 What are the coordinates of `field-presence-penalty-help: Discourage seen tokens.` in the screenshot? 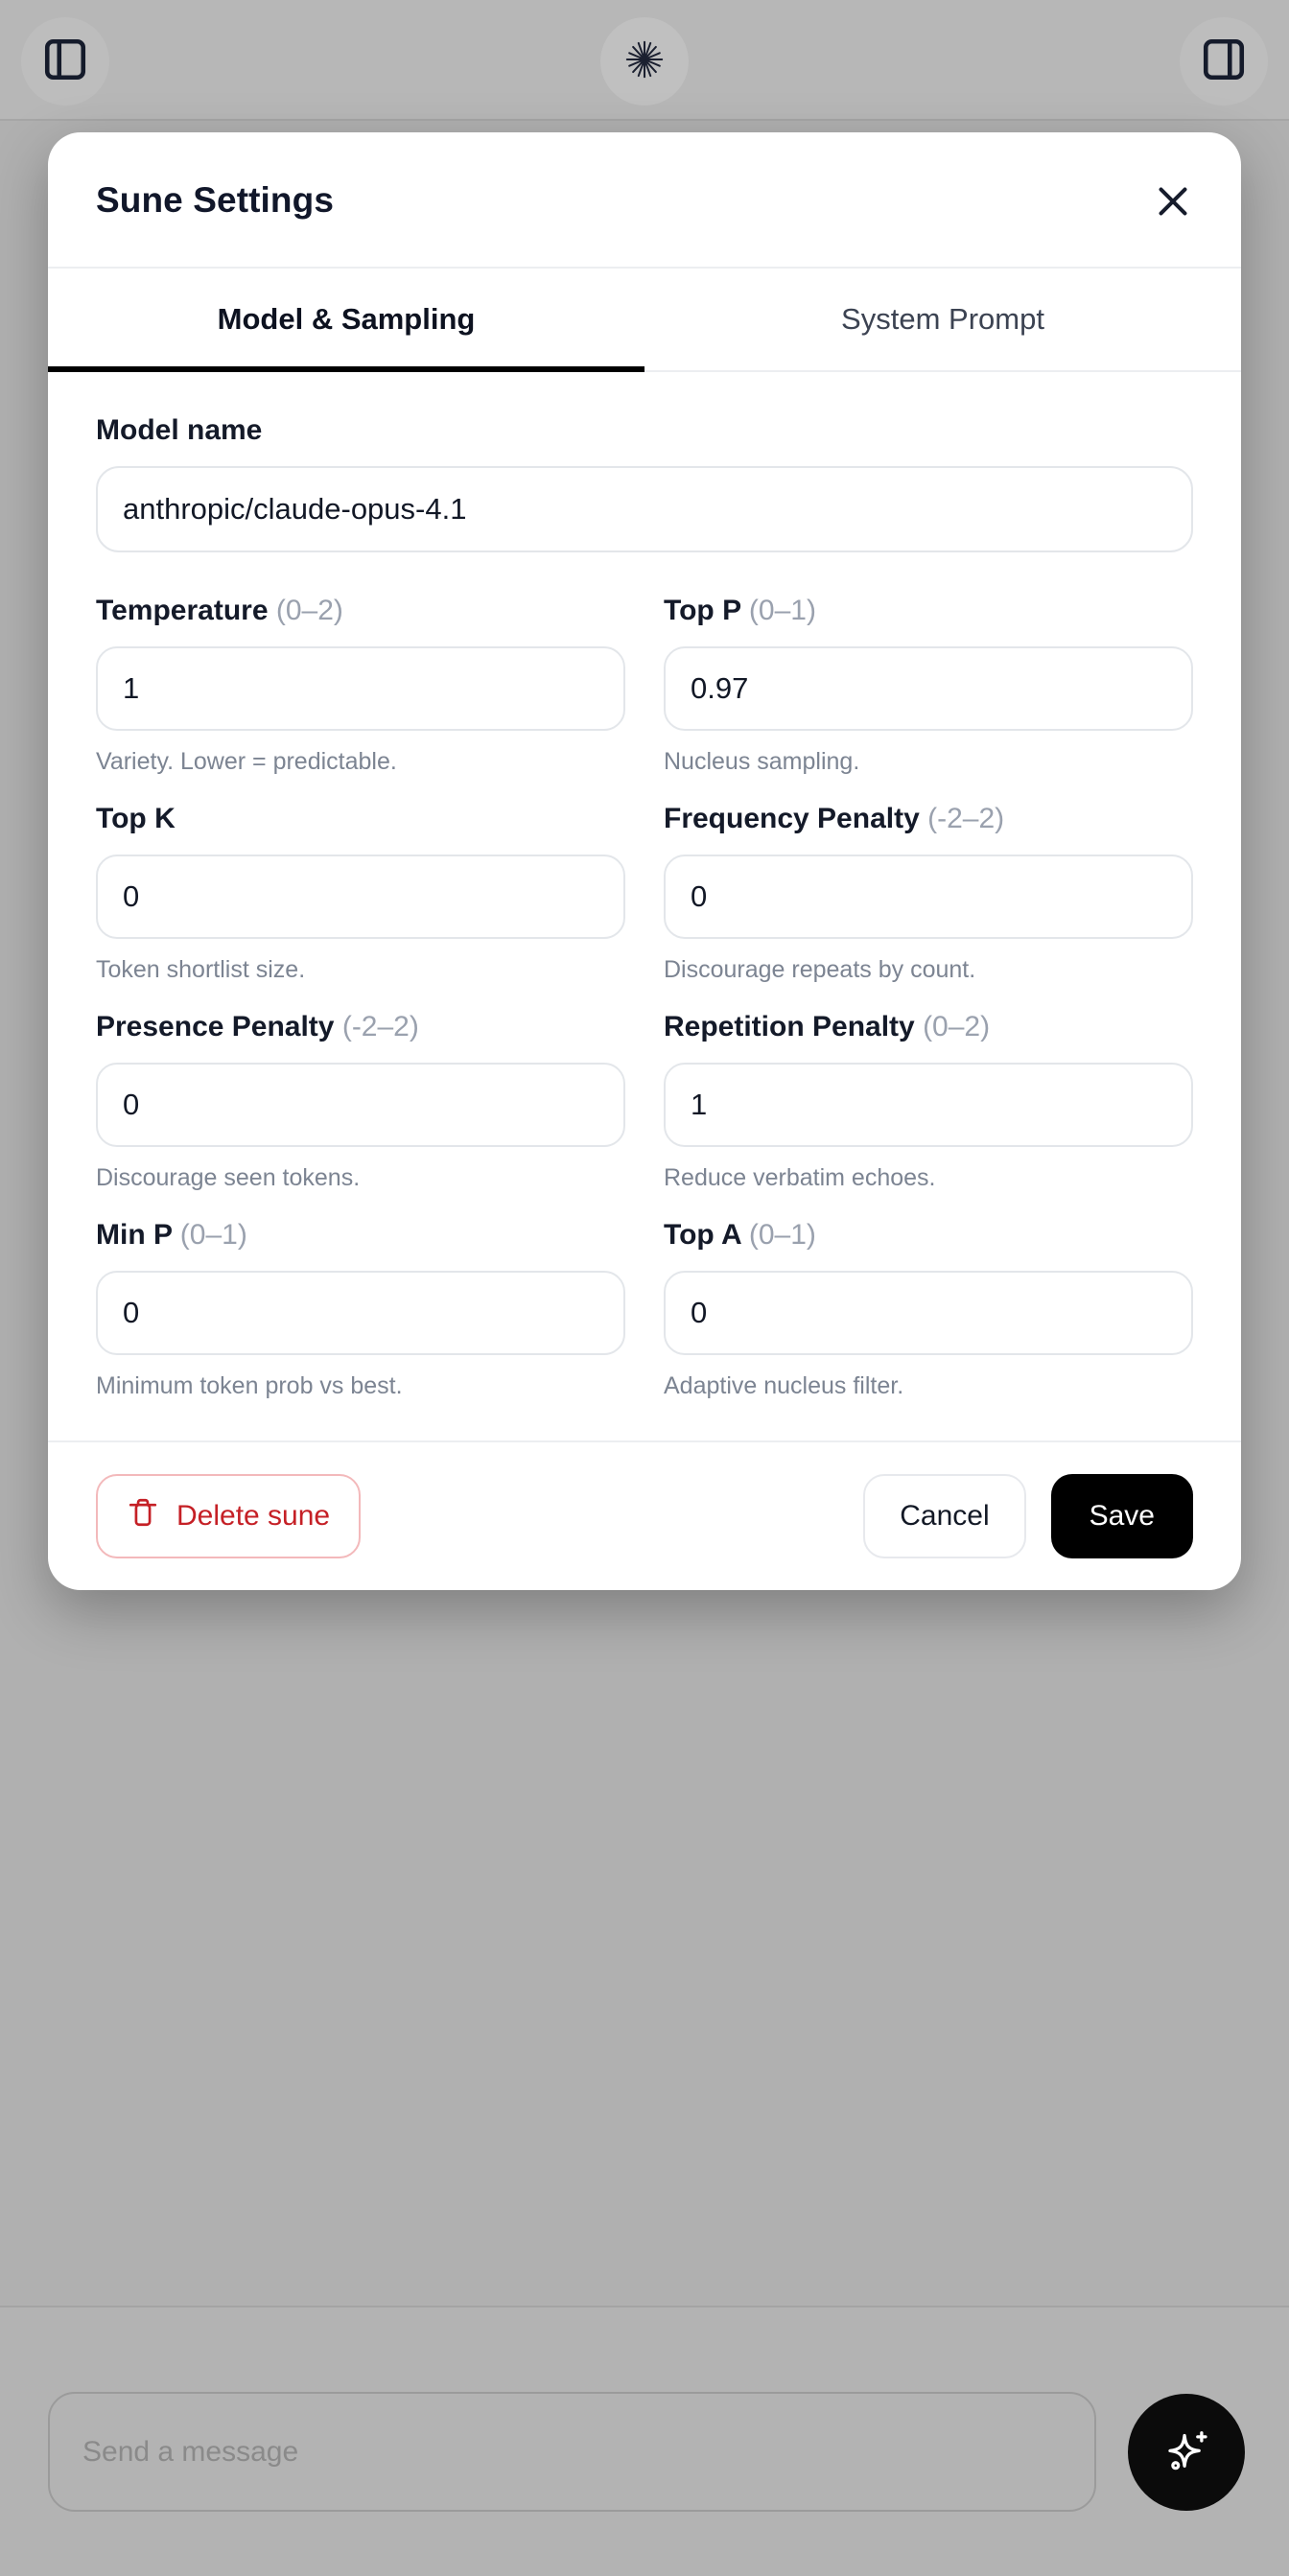 It's located at (228, 1177).